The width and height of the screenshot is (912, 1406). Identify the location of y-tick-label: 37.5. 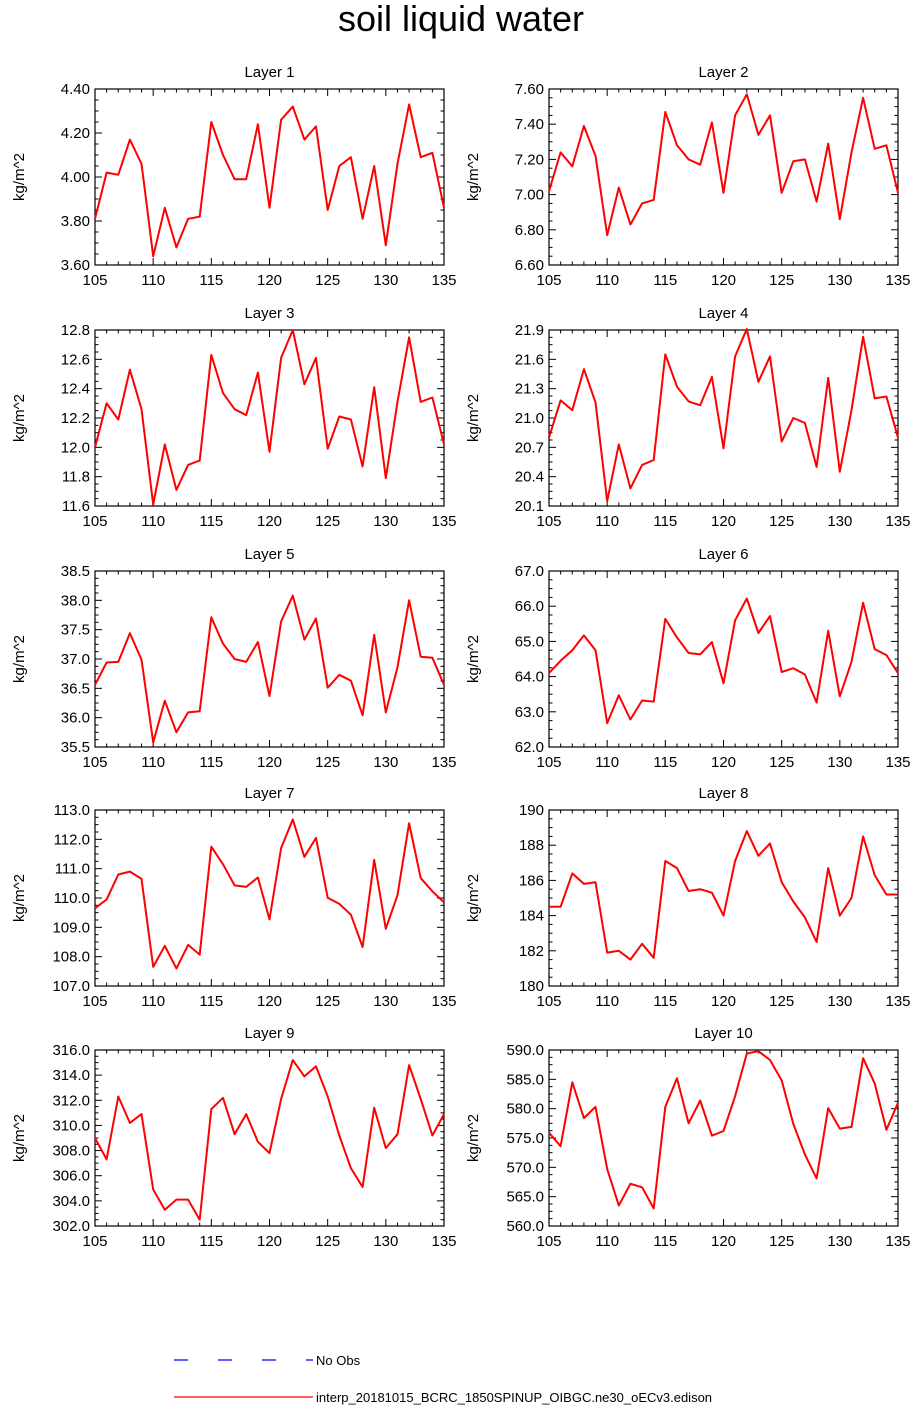
(75, 630).